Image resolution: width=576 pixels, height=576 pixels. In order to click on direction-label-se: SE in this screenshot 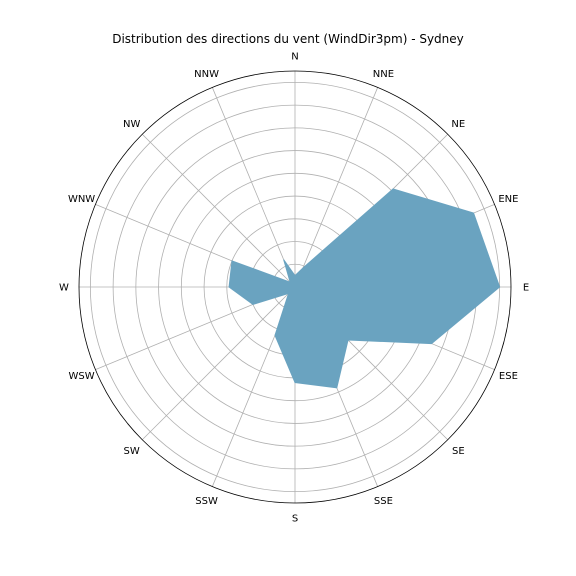, I will do `click(458, 451)`.